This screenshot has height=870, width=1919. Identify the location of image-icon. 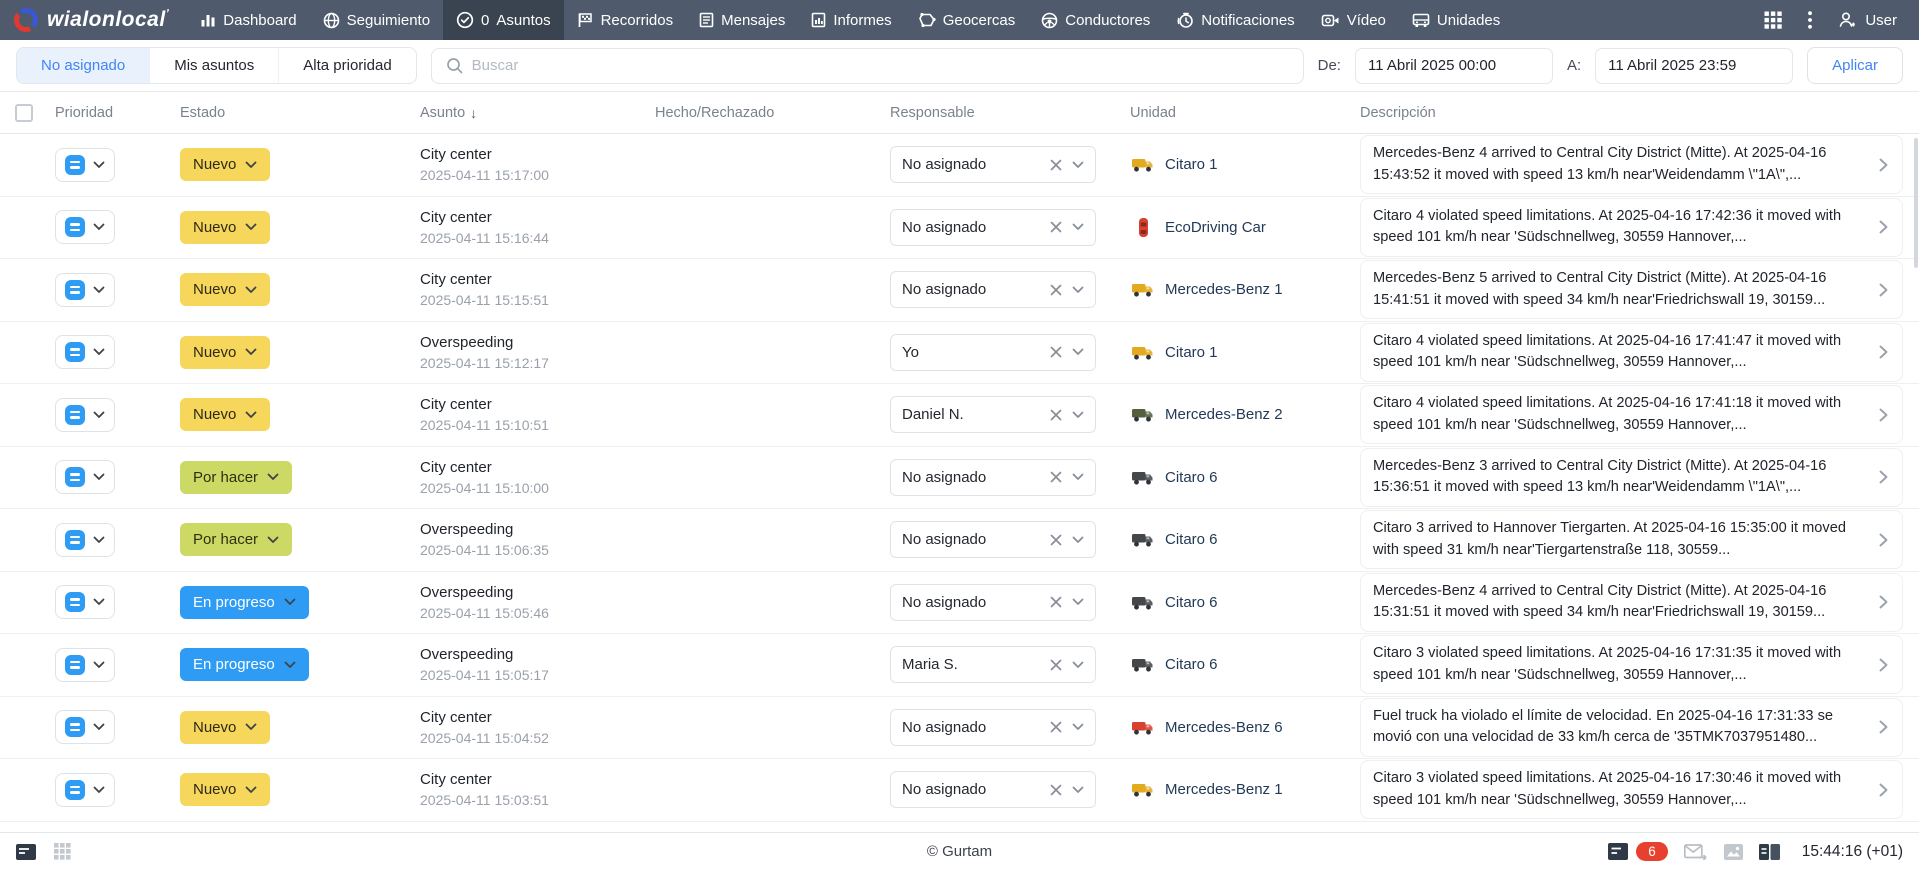
(1733, 851).